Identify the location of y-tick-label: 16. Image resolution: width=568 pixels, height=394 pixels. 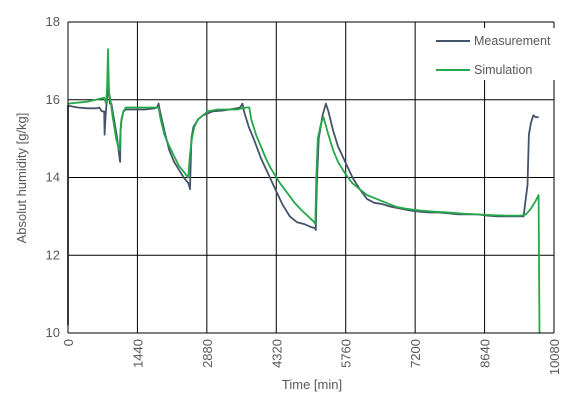
(53, 99).